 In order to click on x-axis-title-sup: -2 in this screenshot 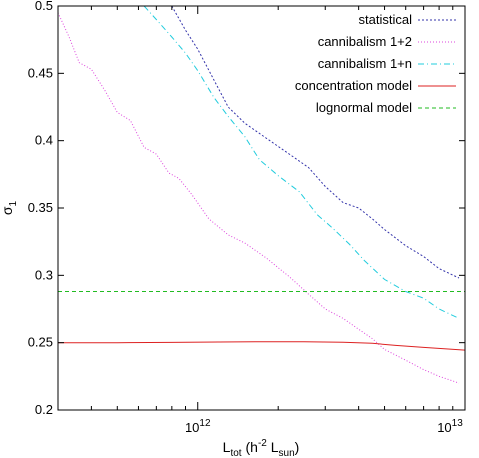, I will do `click(262, 443)`.